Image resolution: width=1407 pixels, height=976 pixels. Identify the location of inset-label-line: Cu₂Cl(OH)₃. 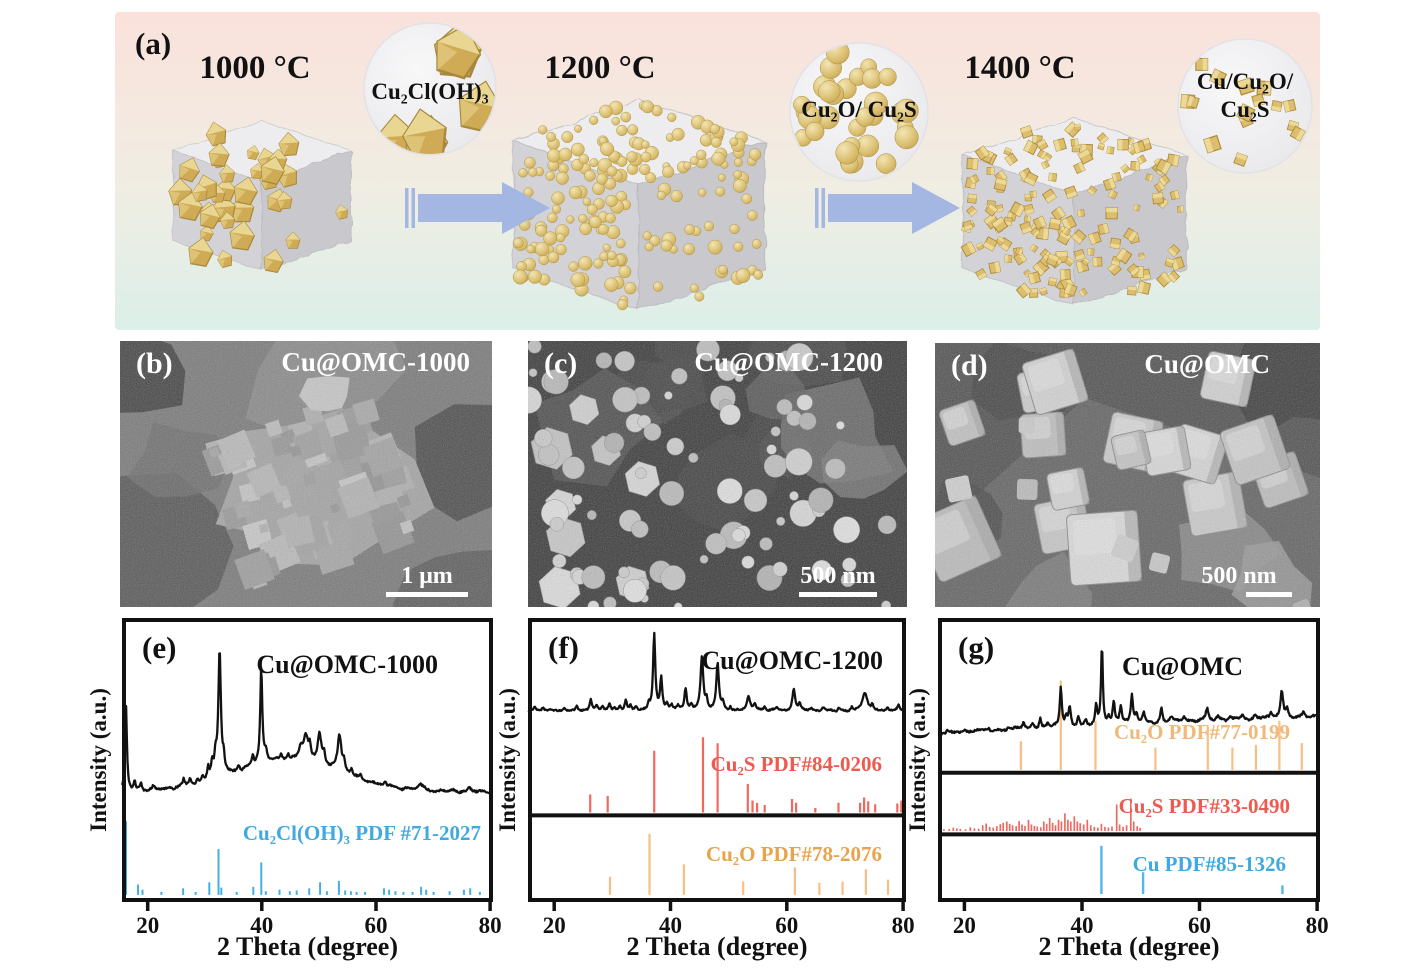
(430, 91).